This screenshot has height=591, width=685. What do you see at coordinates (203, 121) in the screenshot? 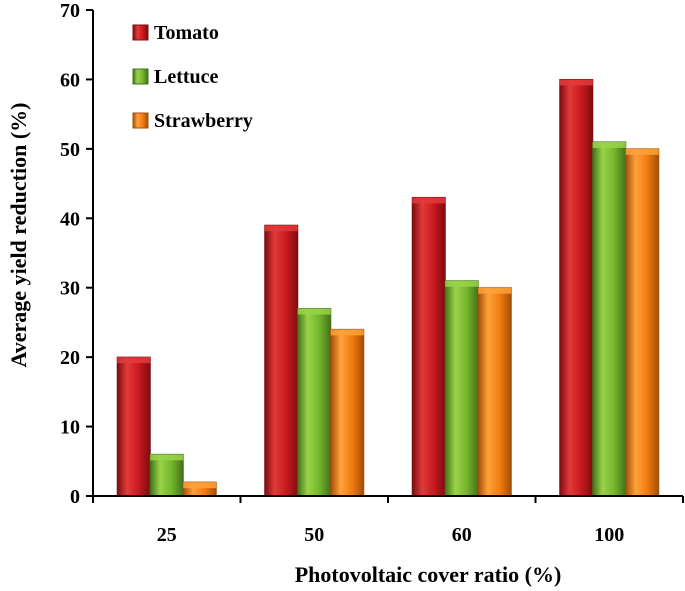
I see `legend-label-strawberry: Strawberry` at bounding box center [203, 121].